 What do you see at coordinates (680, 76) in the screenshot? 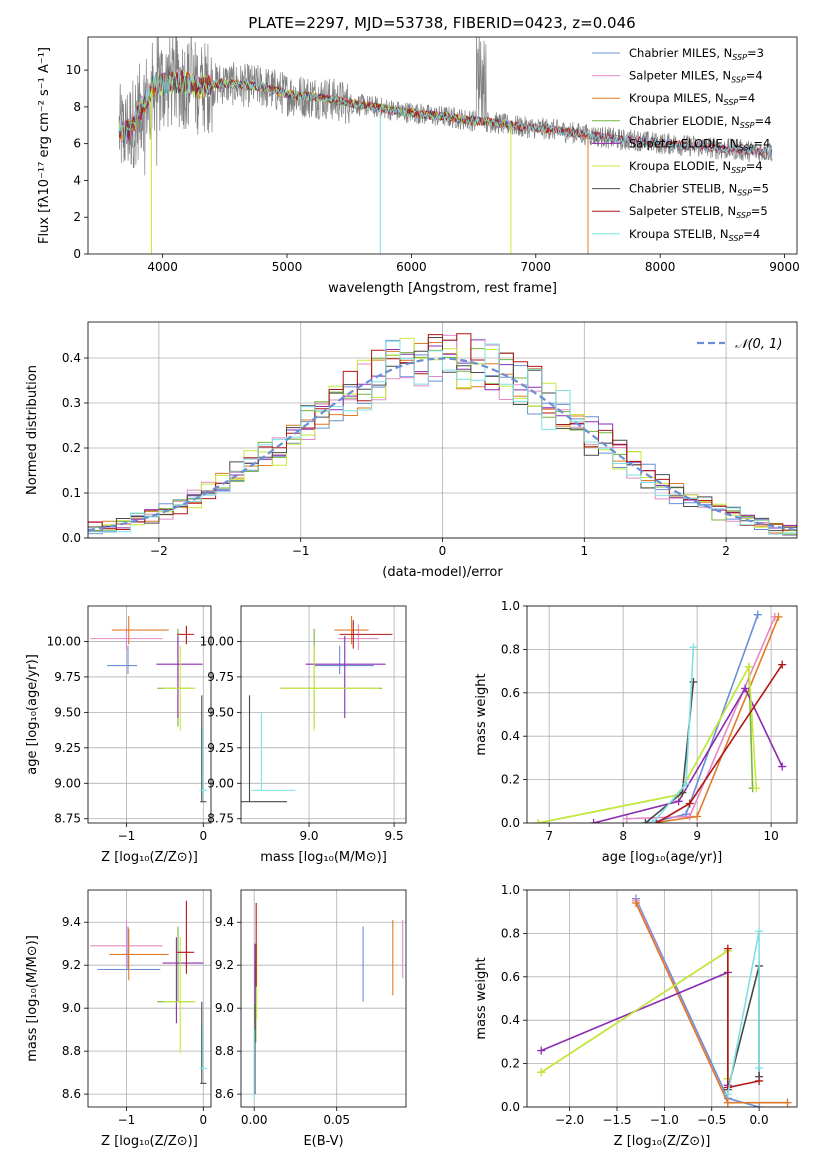
I see `legend-label: Salpeter MILES, N` at bounding box center [680, 76].